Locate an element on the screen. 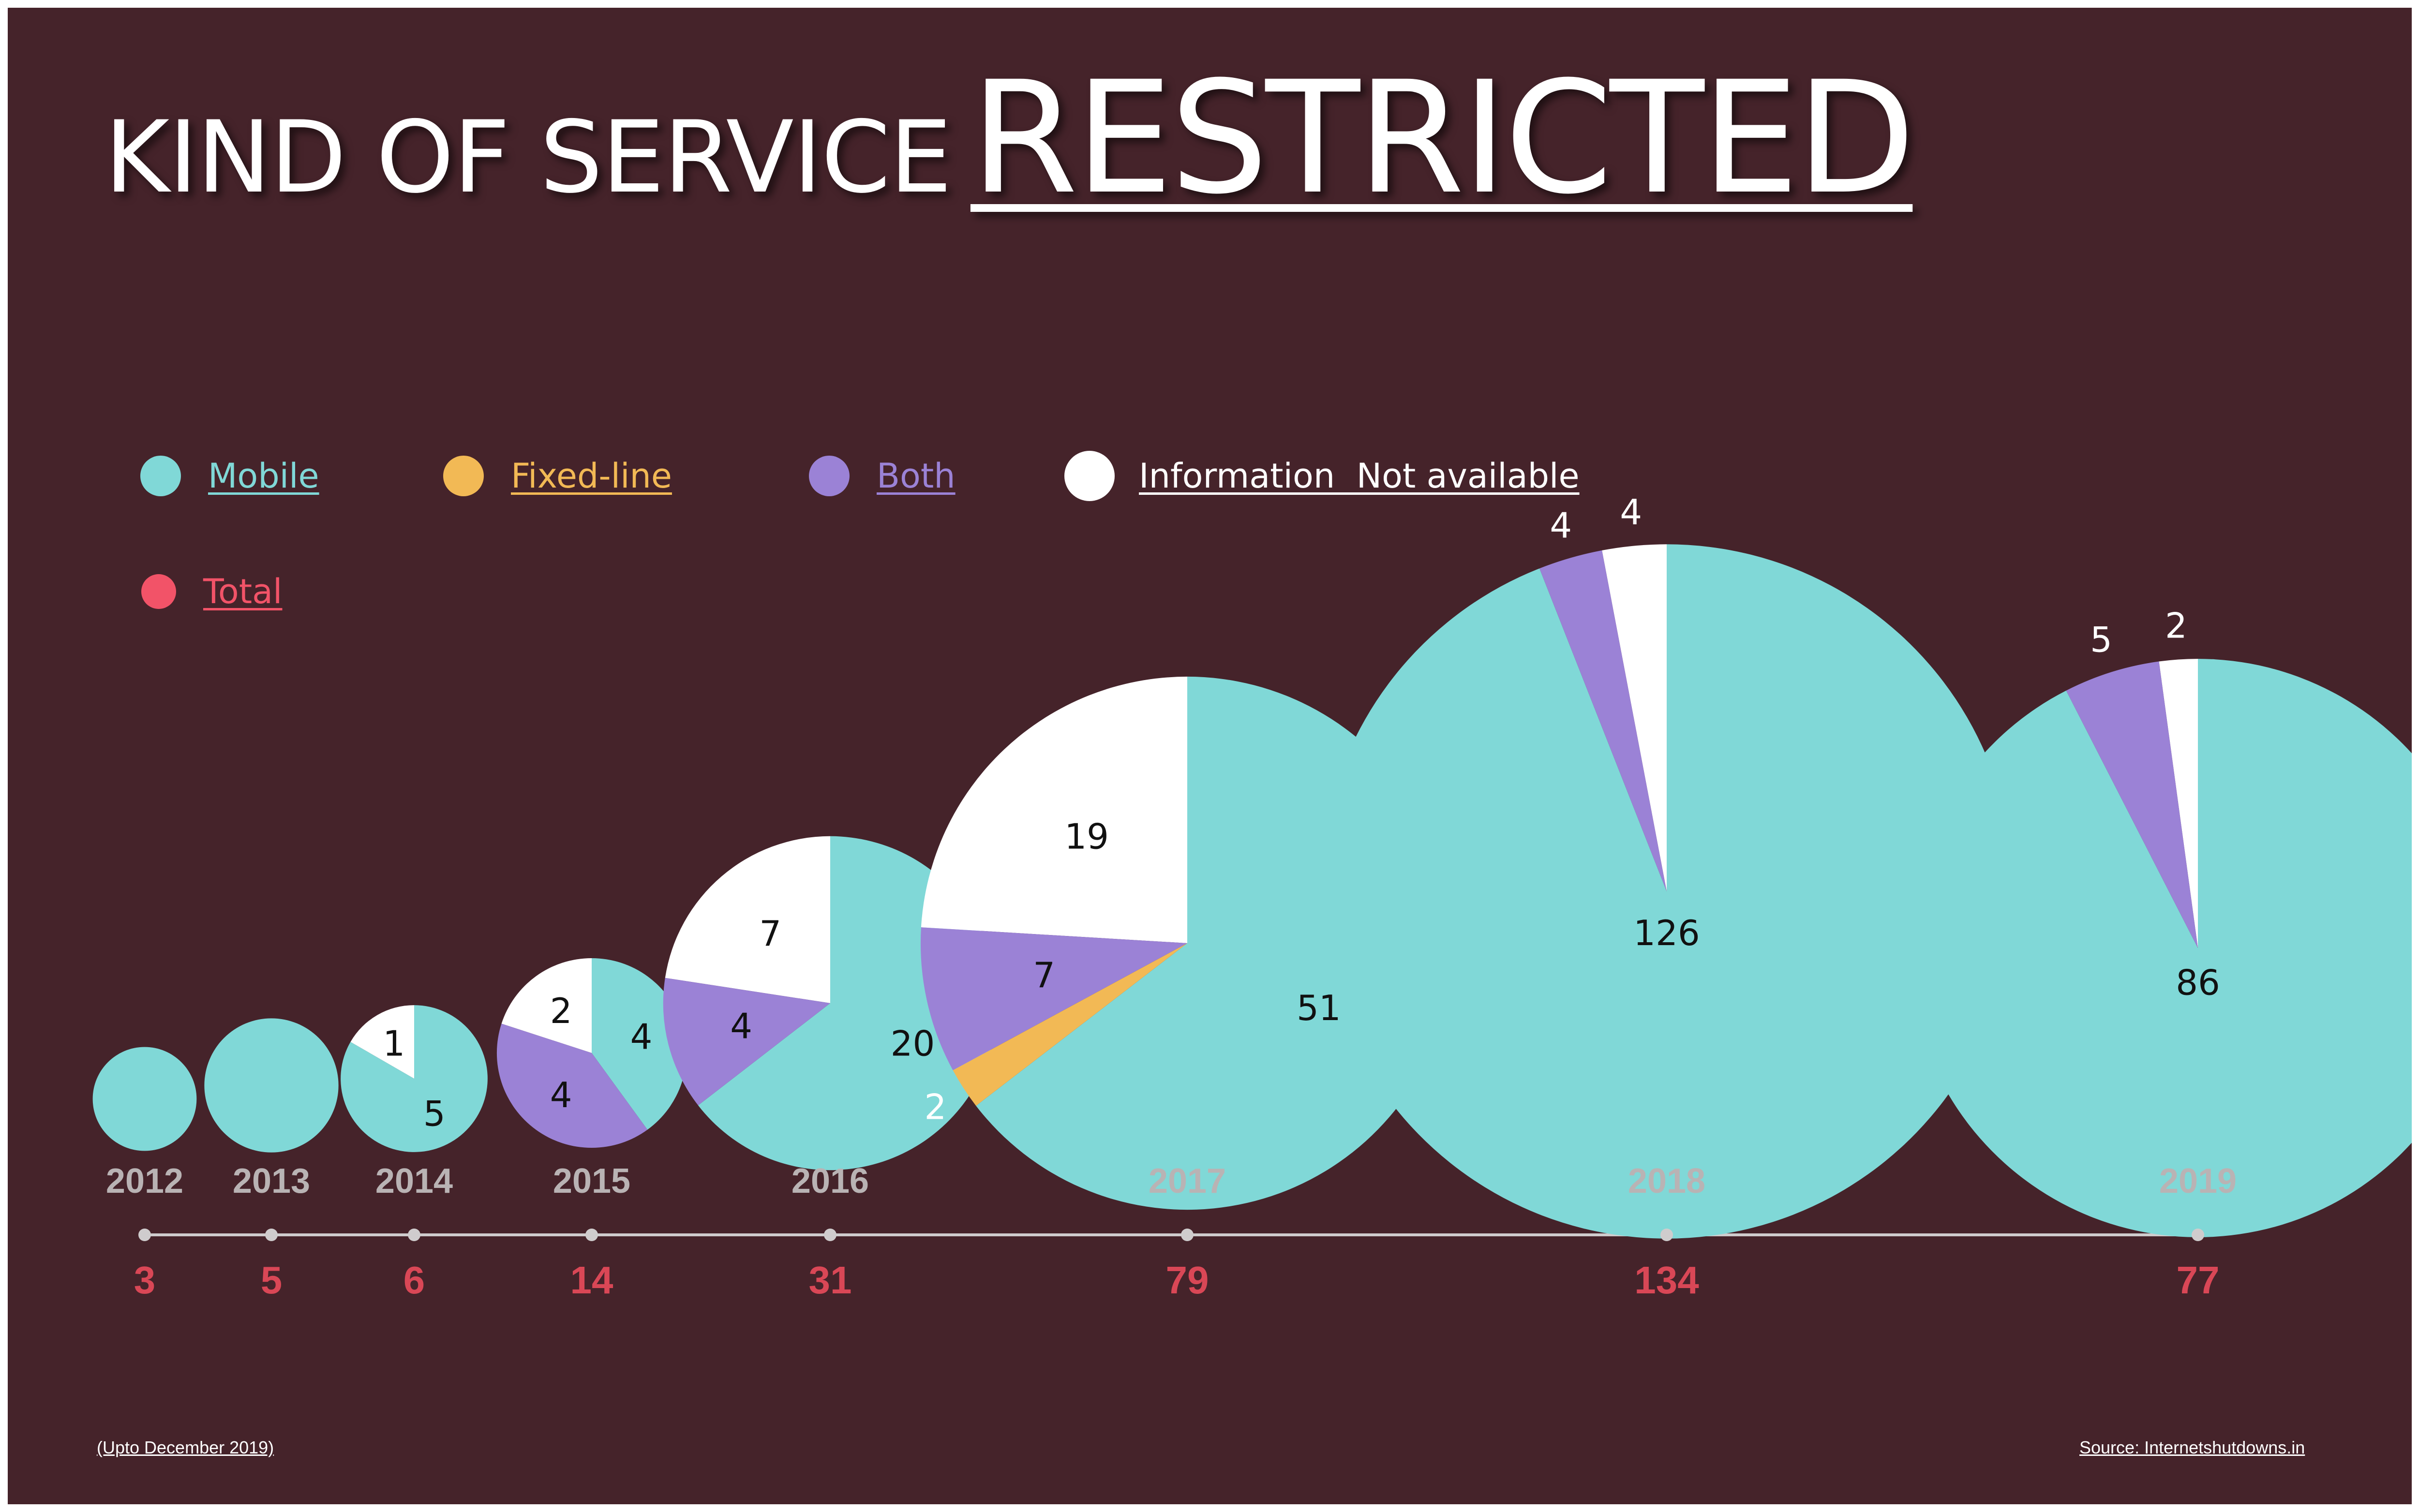 The height and width of the screenshot is (1512, 2419). total-label: 6 is located at coordinates (414, 1281).